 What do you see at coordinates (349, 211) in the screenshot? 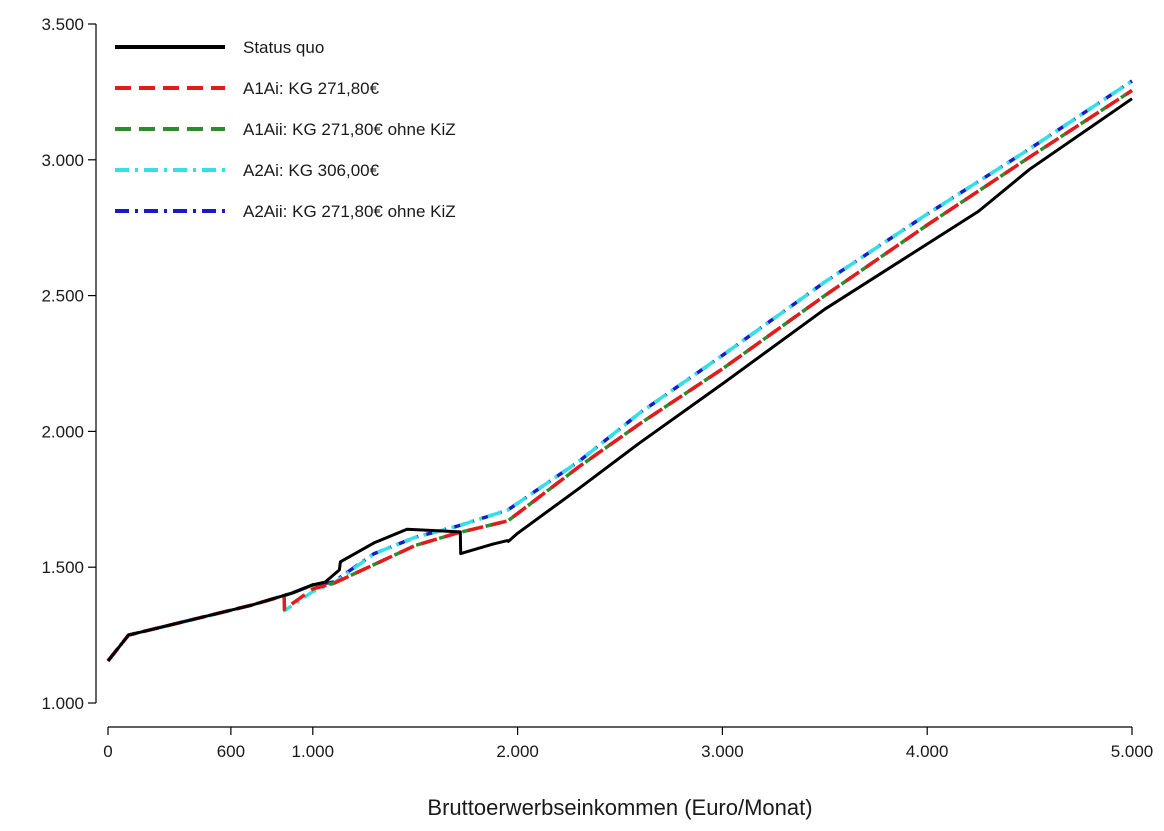
I see `legend-label: A2Aii: KG 271,80€ ohne KiZ` at bounding box center [349, 211].